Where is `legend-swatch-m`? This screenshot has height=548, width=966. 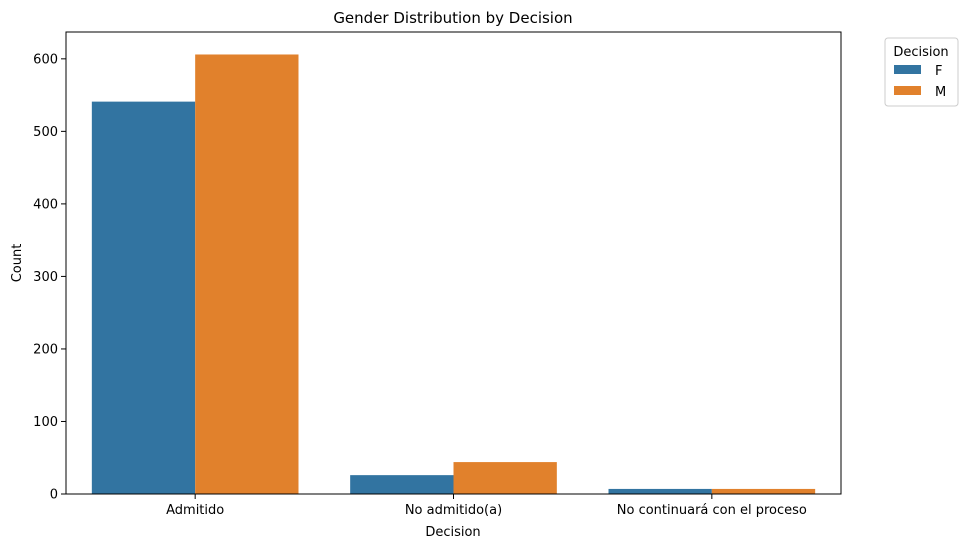 legend-swatch-m is located at coordinates (907, 90).